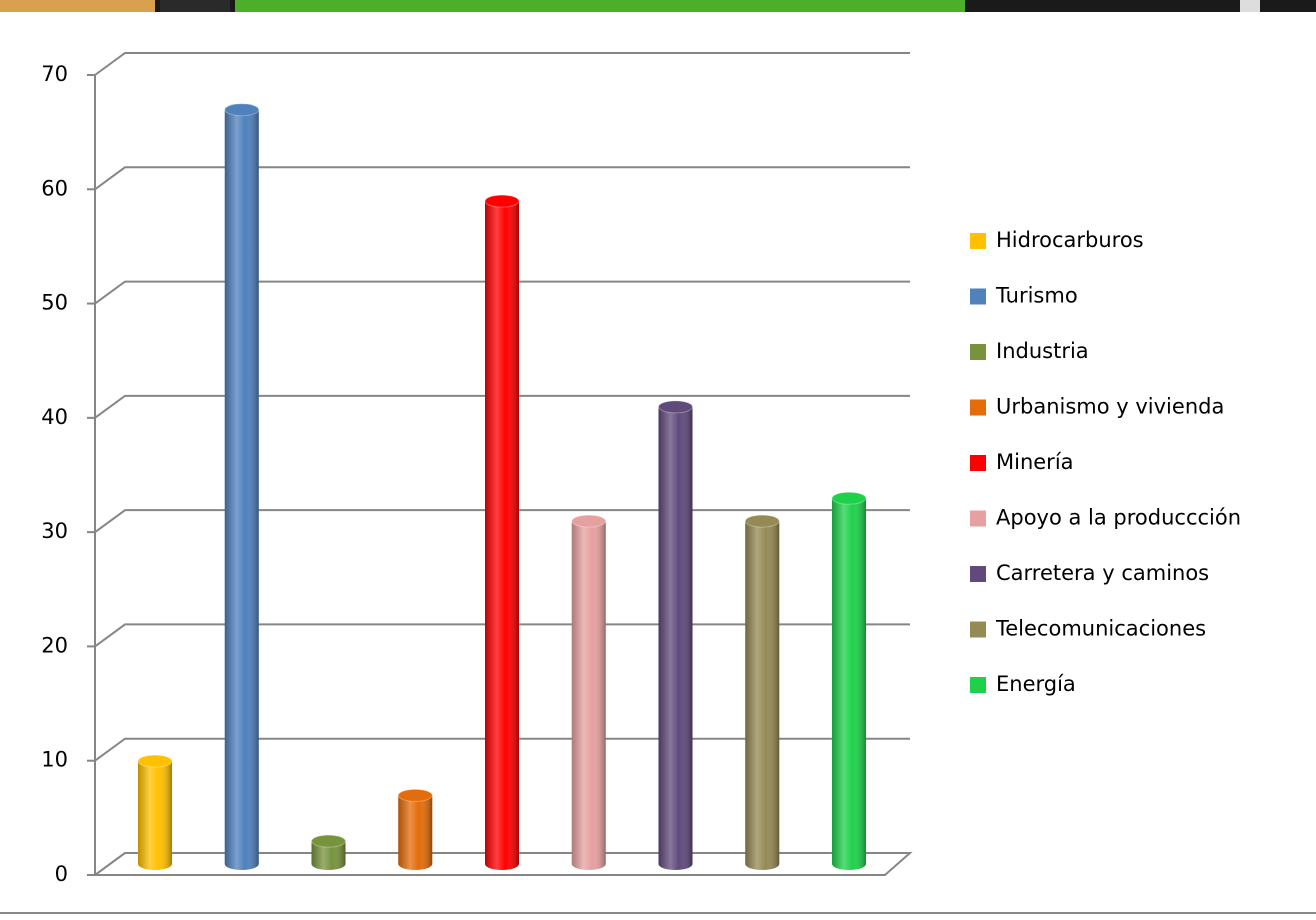 This screenshot has height=920, width=1316. What do you see at coordinates (1036, 684) in the screenshot?
I see `legend-label: Energía` at bounding box center [1036, 684].